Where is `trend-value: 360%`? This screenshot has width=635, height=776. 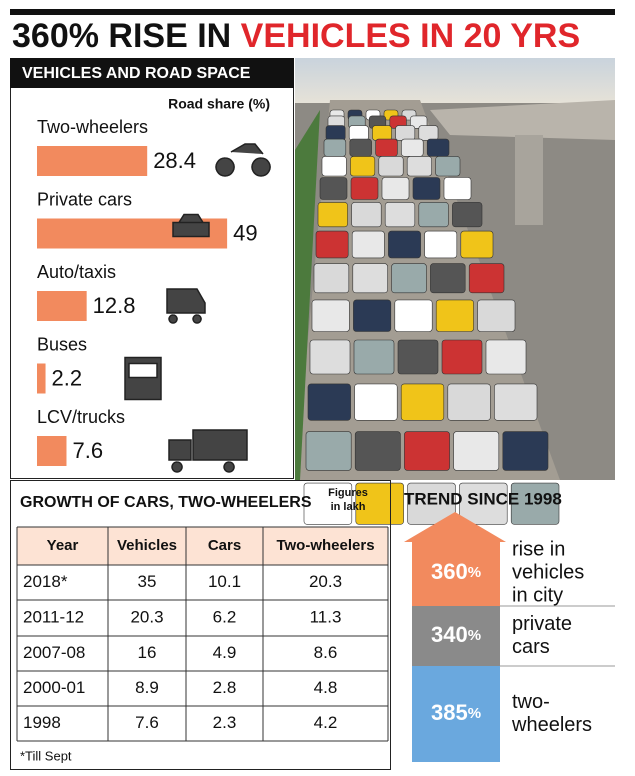
trend-value: 360% is located at coordinates (456, 571).